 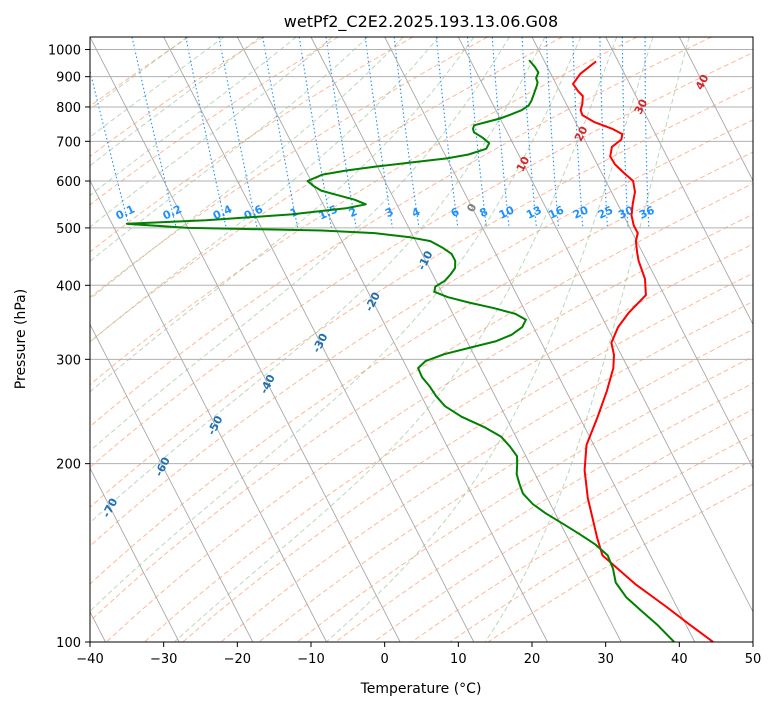 What do you see at coordinates (237, 659) in the screenshot?
I see `x-tick-label: −20` at bounding box center [237, 659].